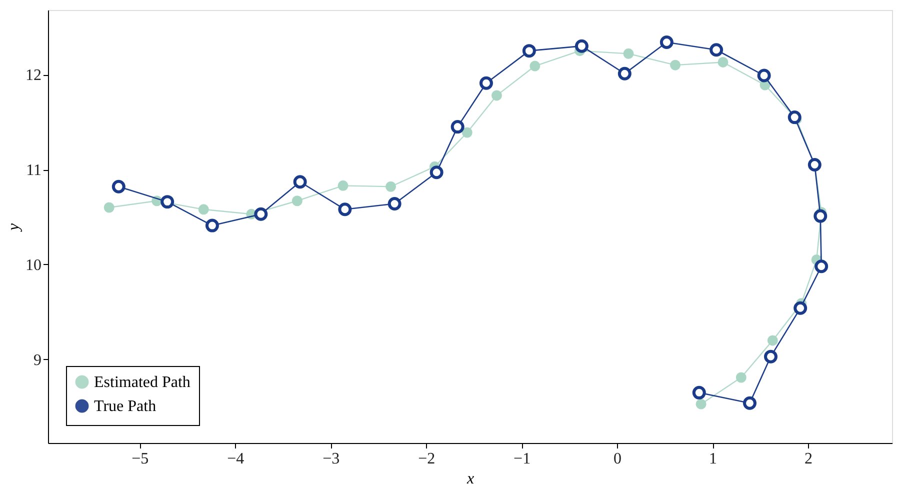  What do you see at coordinates (14, 227) in the screenshot?
I see `y-axis-title: y` at bounding box center [14, 227].